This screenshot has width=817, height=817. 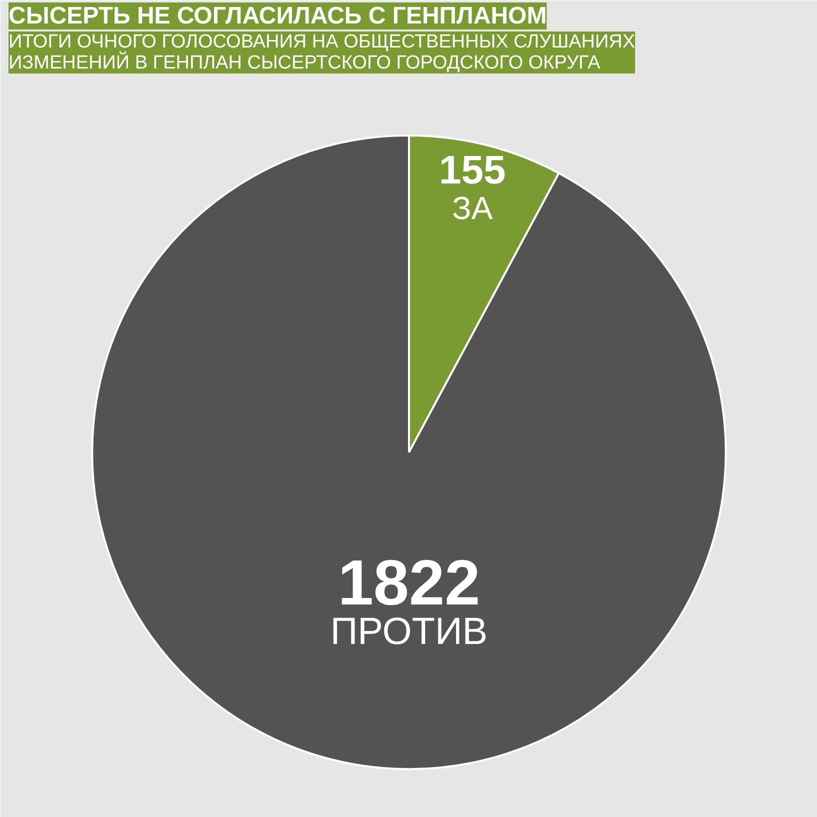 I want to click on data-label: 155, so click(x=472, y=170).